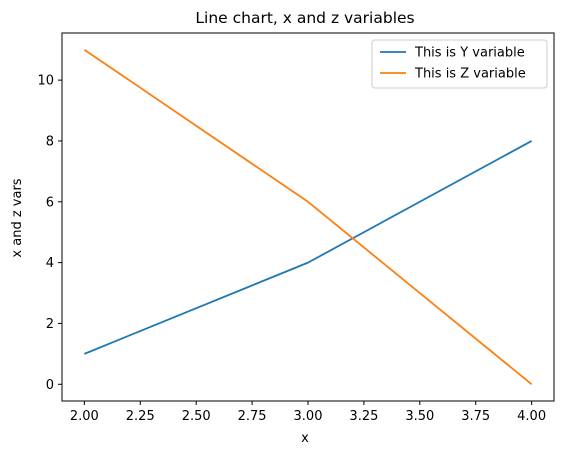  What do you see at coordinates (196, 416) in the screenshot?
I see `x-tick-label: 2.50` at bounding box center [196, 416].